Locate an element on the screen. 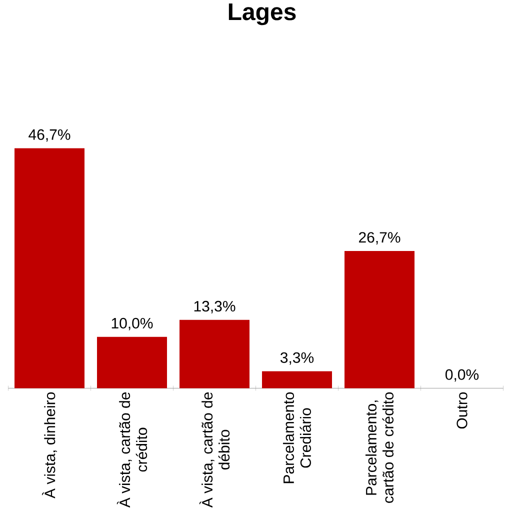 The image size is (524, 511). x-tick-label: À vista, cartão de débito is located at coordinates (214, 450).